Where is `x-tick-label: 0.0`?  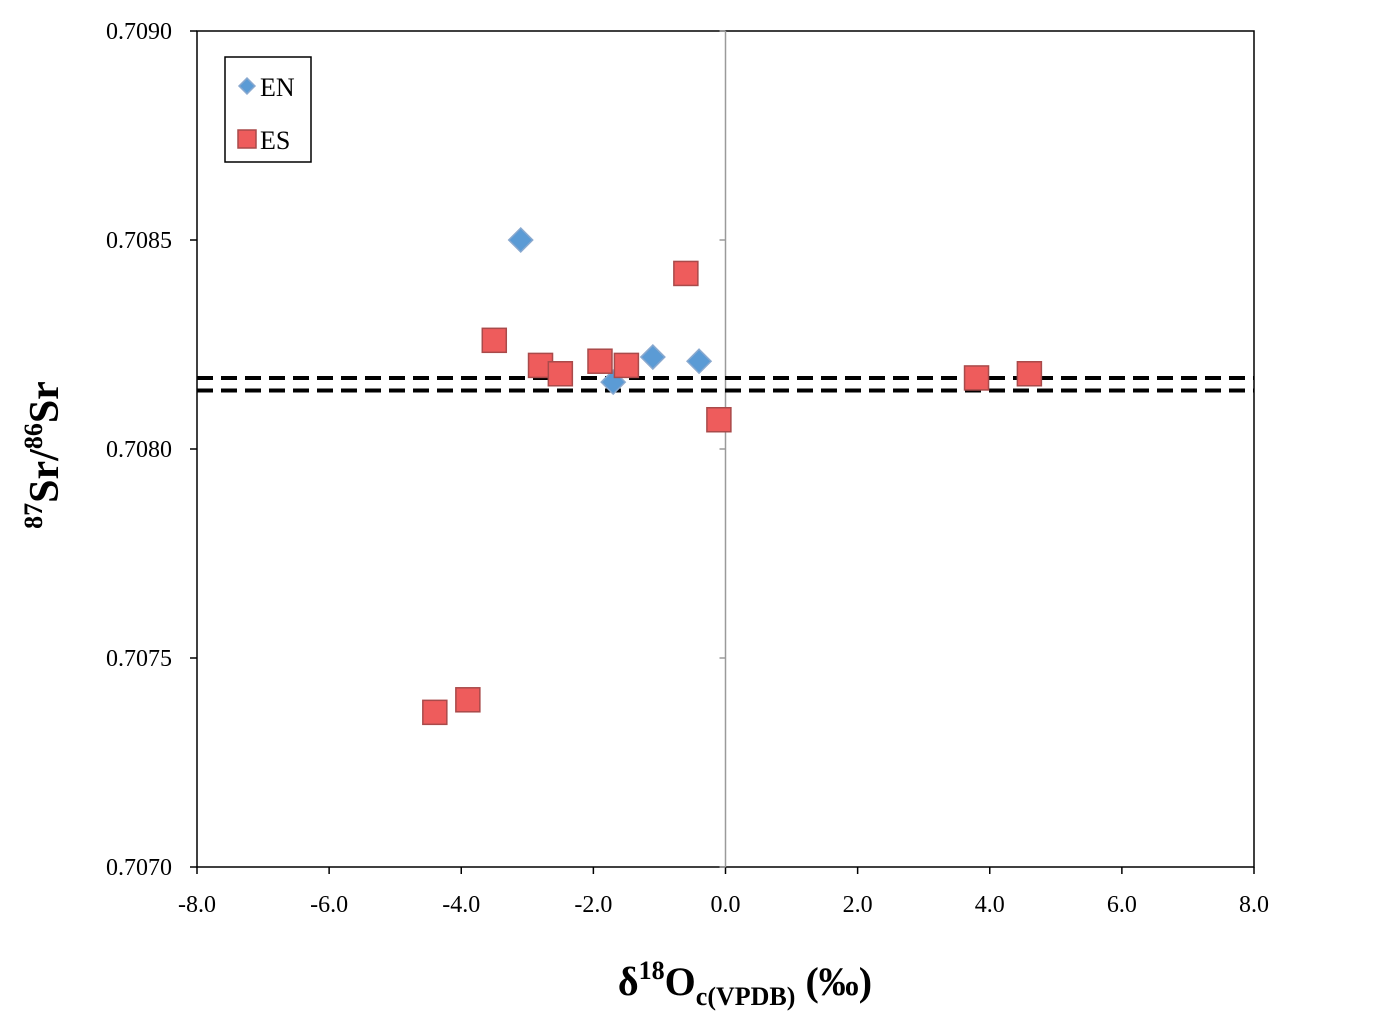 x-tick-label: 0.0 is located at coordinates (726, 905).